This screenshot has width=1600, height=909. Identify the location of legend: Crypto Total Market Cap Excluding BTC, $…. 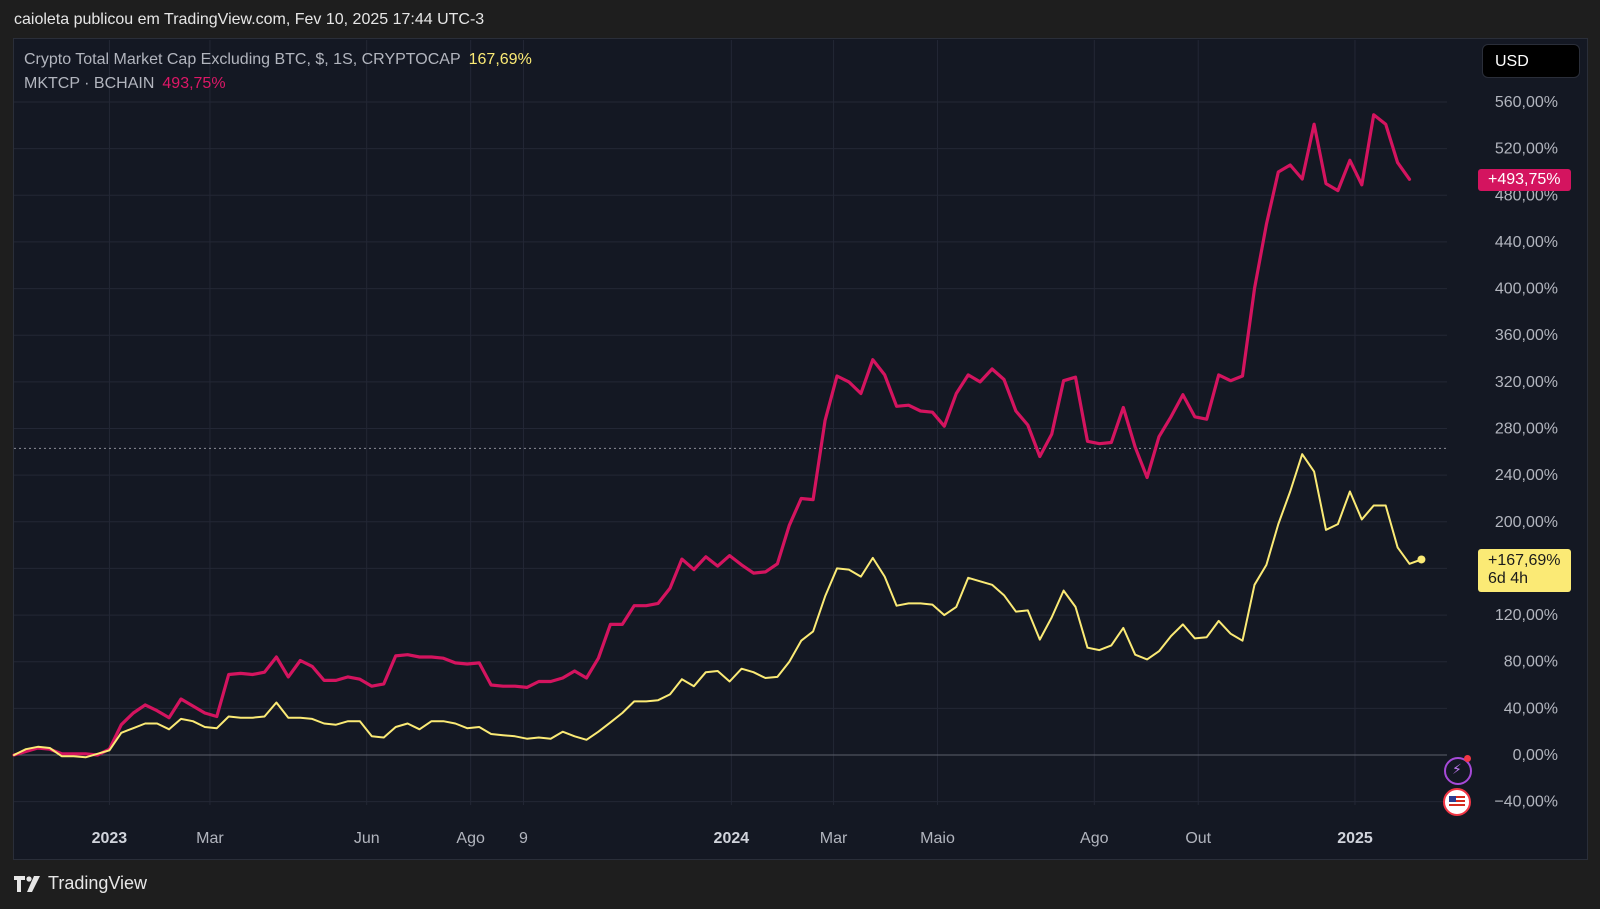
(278, 72).